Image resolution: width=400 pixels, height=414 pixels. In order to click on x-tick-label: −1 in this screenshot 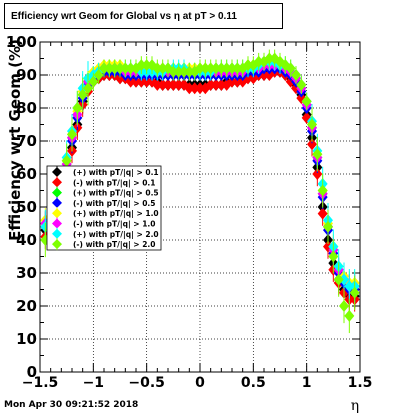, I will do `click(93, 383)`.